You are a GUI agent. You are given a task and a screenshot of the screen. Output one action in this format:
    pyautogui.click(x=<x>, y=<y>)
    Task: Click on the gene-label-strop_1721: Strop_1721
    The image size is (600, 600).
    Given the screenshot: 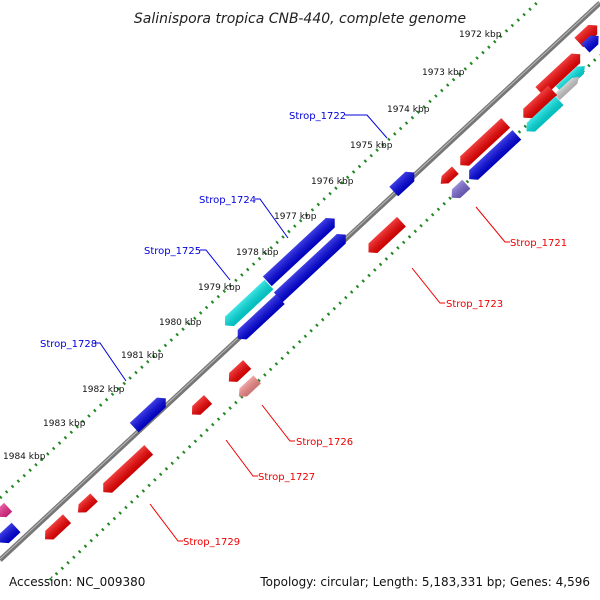 What is the action you would take?
    pyautogui.click(x=538, y=243)
    